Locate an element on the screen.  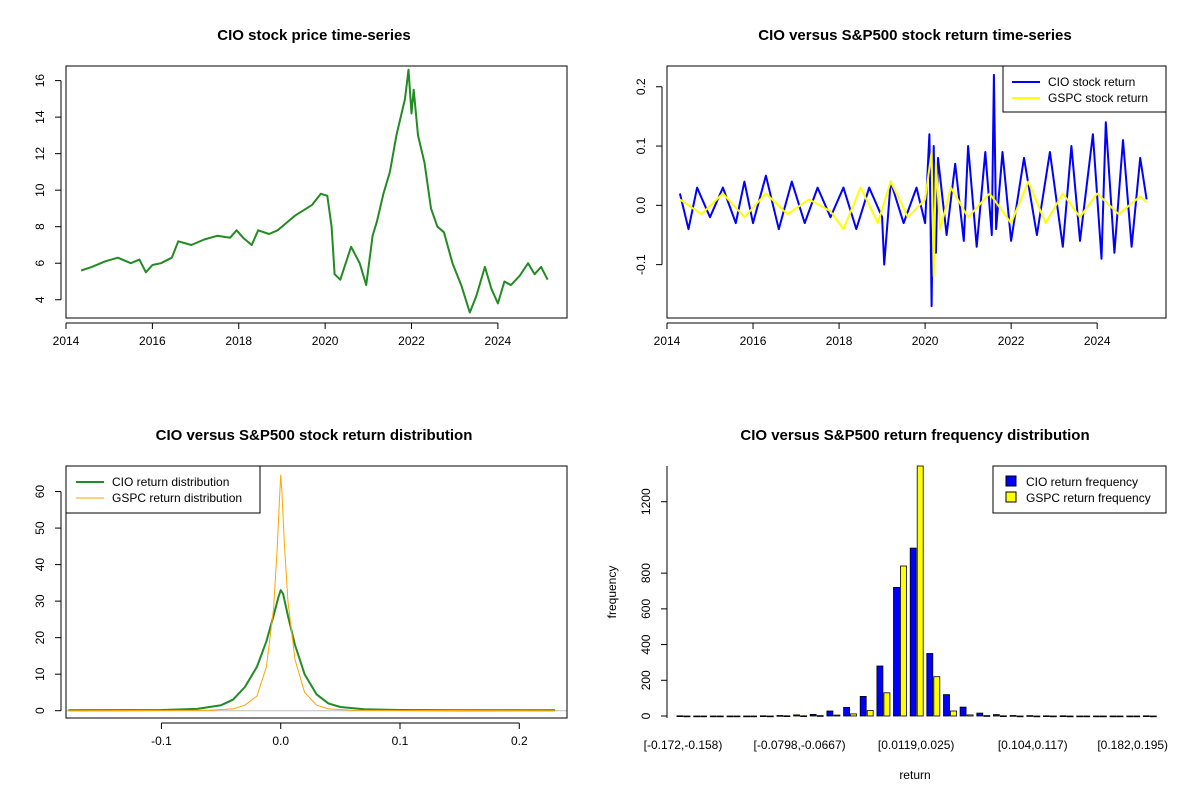
price-y-tick-label: 16 is located at coordinates (40, 81).